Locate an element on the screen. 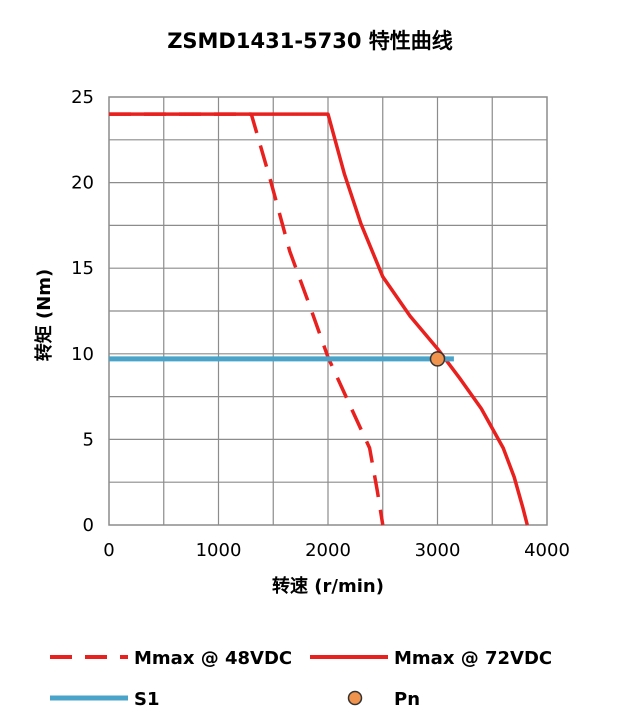 The width and height of the screenshot is (619, 728). legend-label-pn: Pn is located at coordinates (407, 699).